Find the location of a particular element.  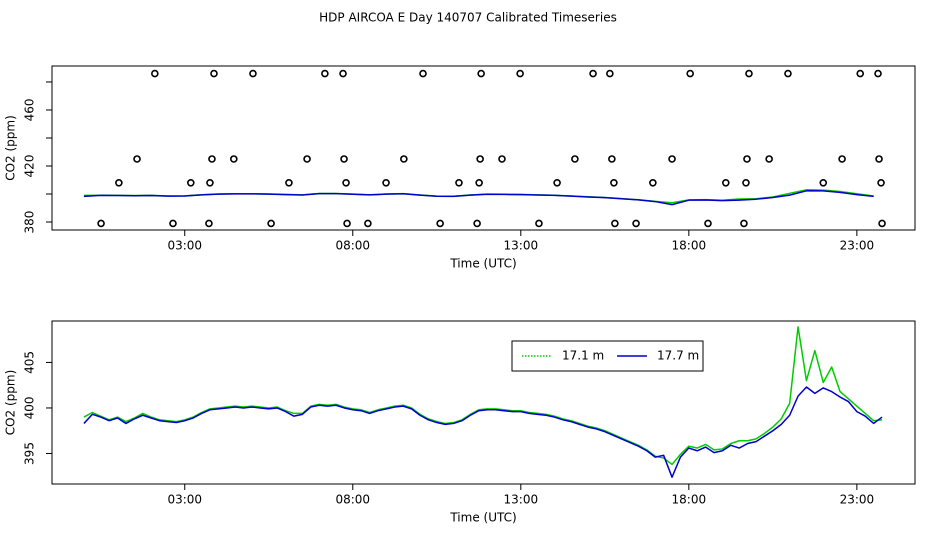

y-tick-label: 460 is located at coordinates (30, 110).